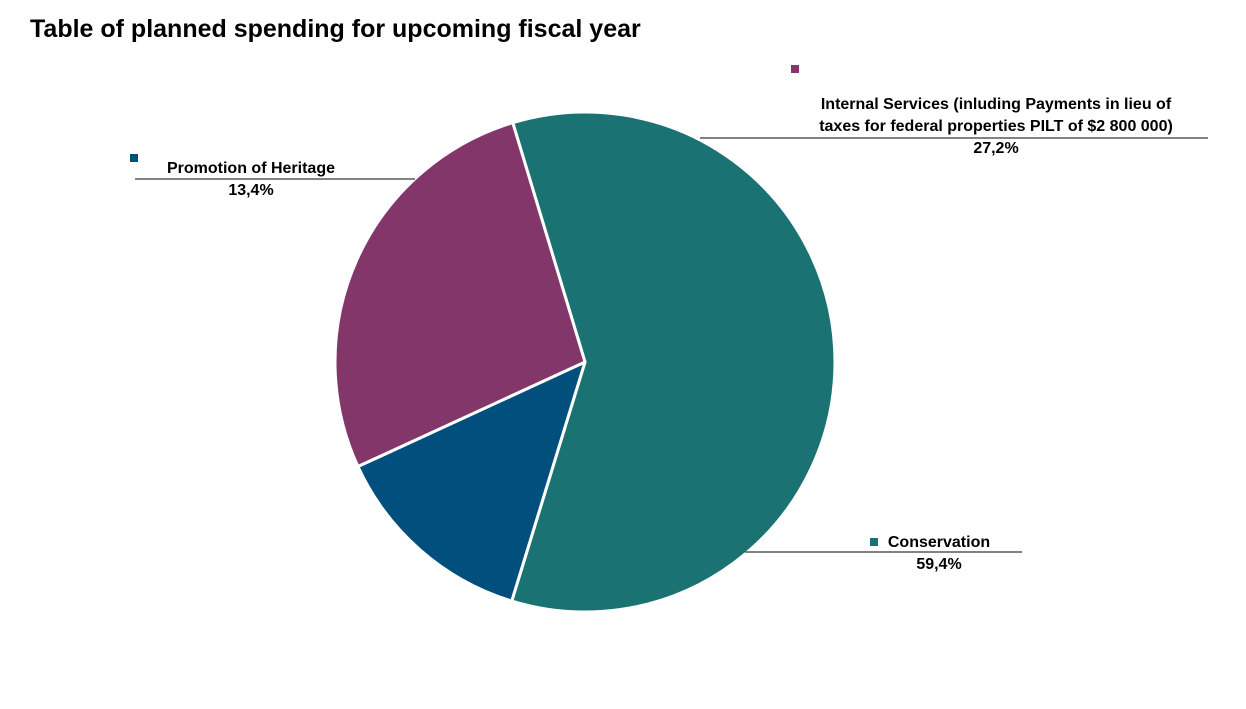 This screenshot has width=1246, height=709. What do you see at coordinates (795, 69) in the screenshot?
I see `swatch-internal-services` at bounding box center [795, 69].